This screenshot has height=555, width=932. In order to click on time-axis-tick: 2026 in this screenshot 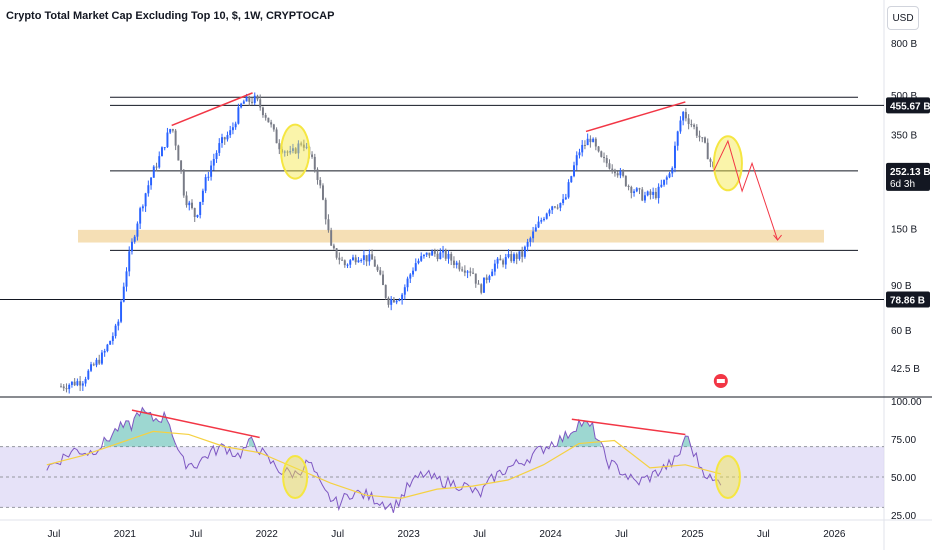, I will do `click(834, 534)`.